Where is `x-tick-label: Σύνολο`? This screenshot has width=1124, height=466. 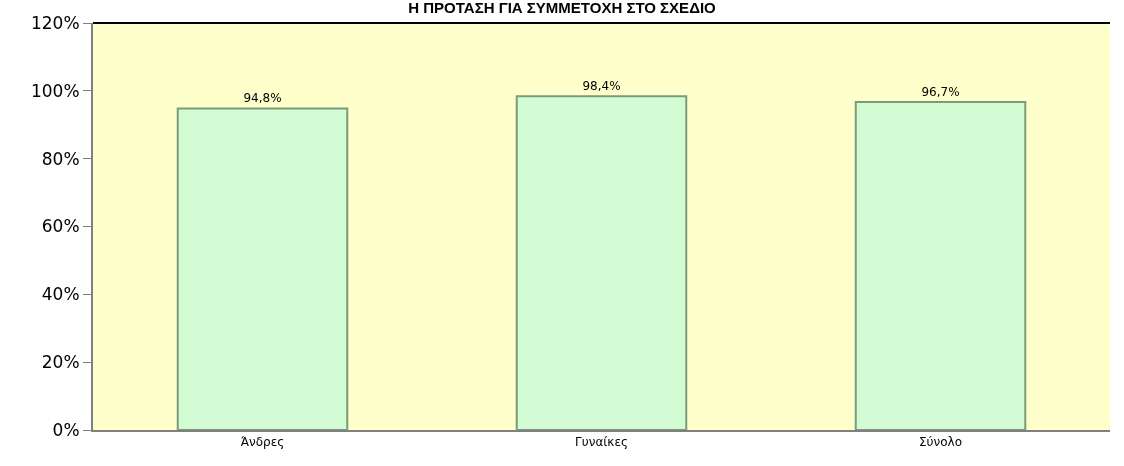 x-tick-label: Σύνολο is located at coordinates (940, 442).